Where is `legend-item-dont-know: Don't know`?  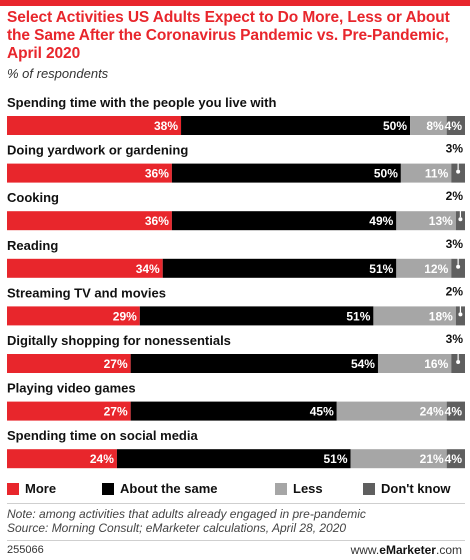
legend-item-dont-know: Don't know is located at coordinates (407, 488).